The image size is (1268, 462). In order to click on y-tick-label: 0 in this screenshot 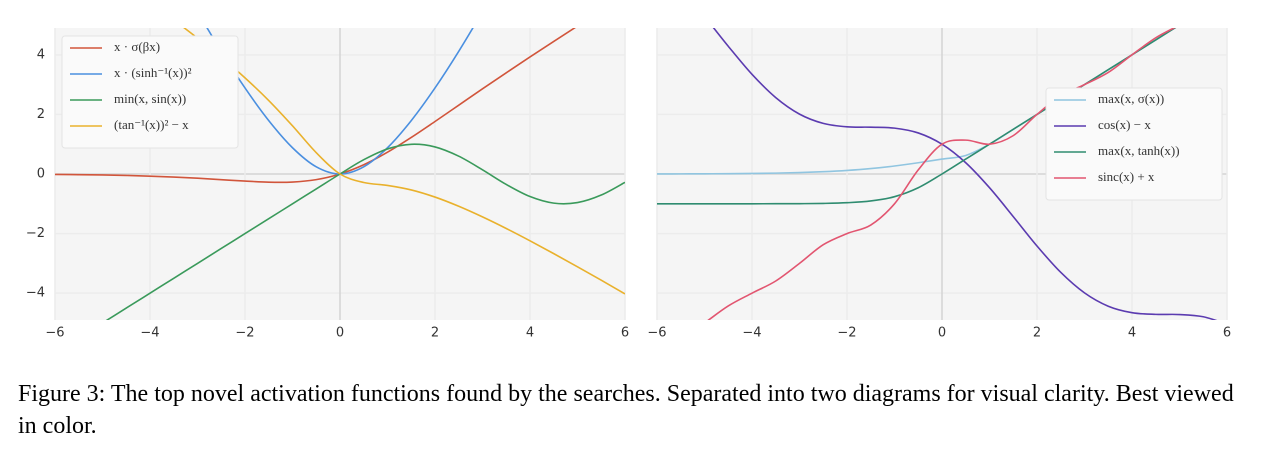, I will do `click(41, 174)`.